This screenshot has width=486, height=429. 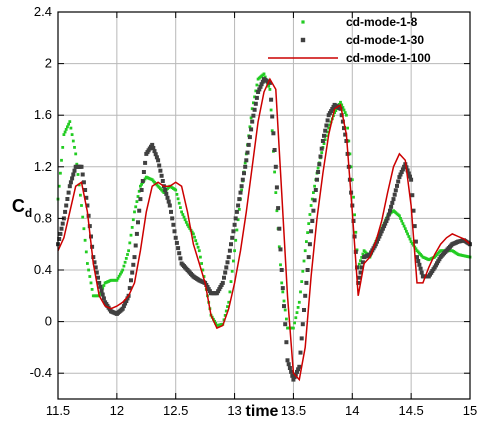 What do you see at coordinates (48, 321) in the screenshot?
I see `y-tick-label: 0` at bounding box center [48, 321].